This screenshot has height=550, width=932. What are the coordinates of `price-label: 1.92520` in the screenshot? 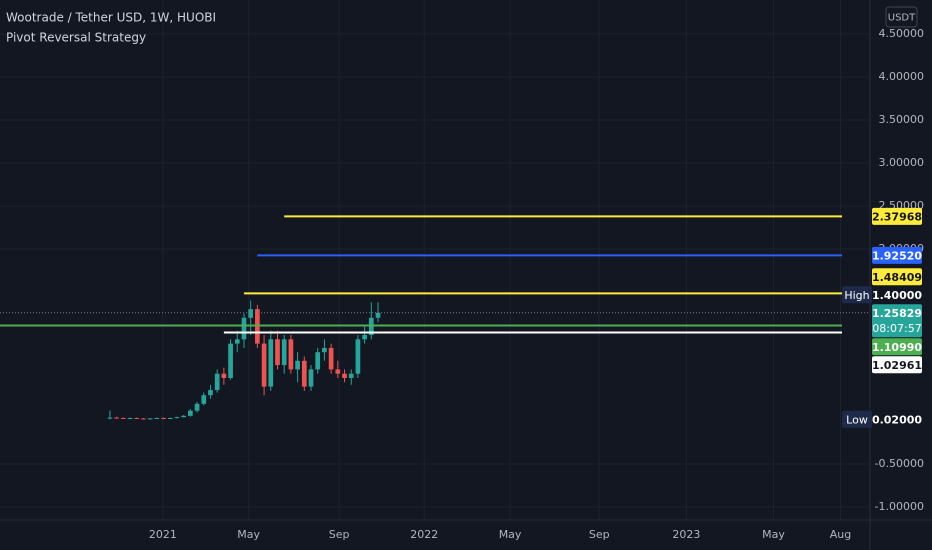 It's located at (897, 255).